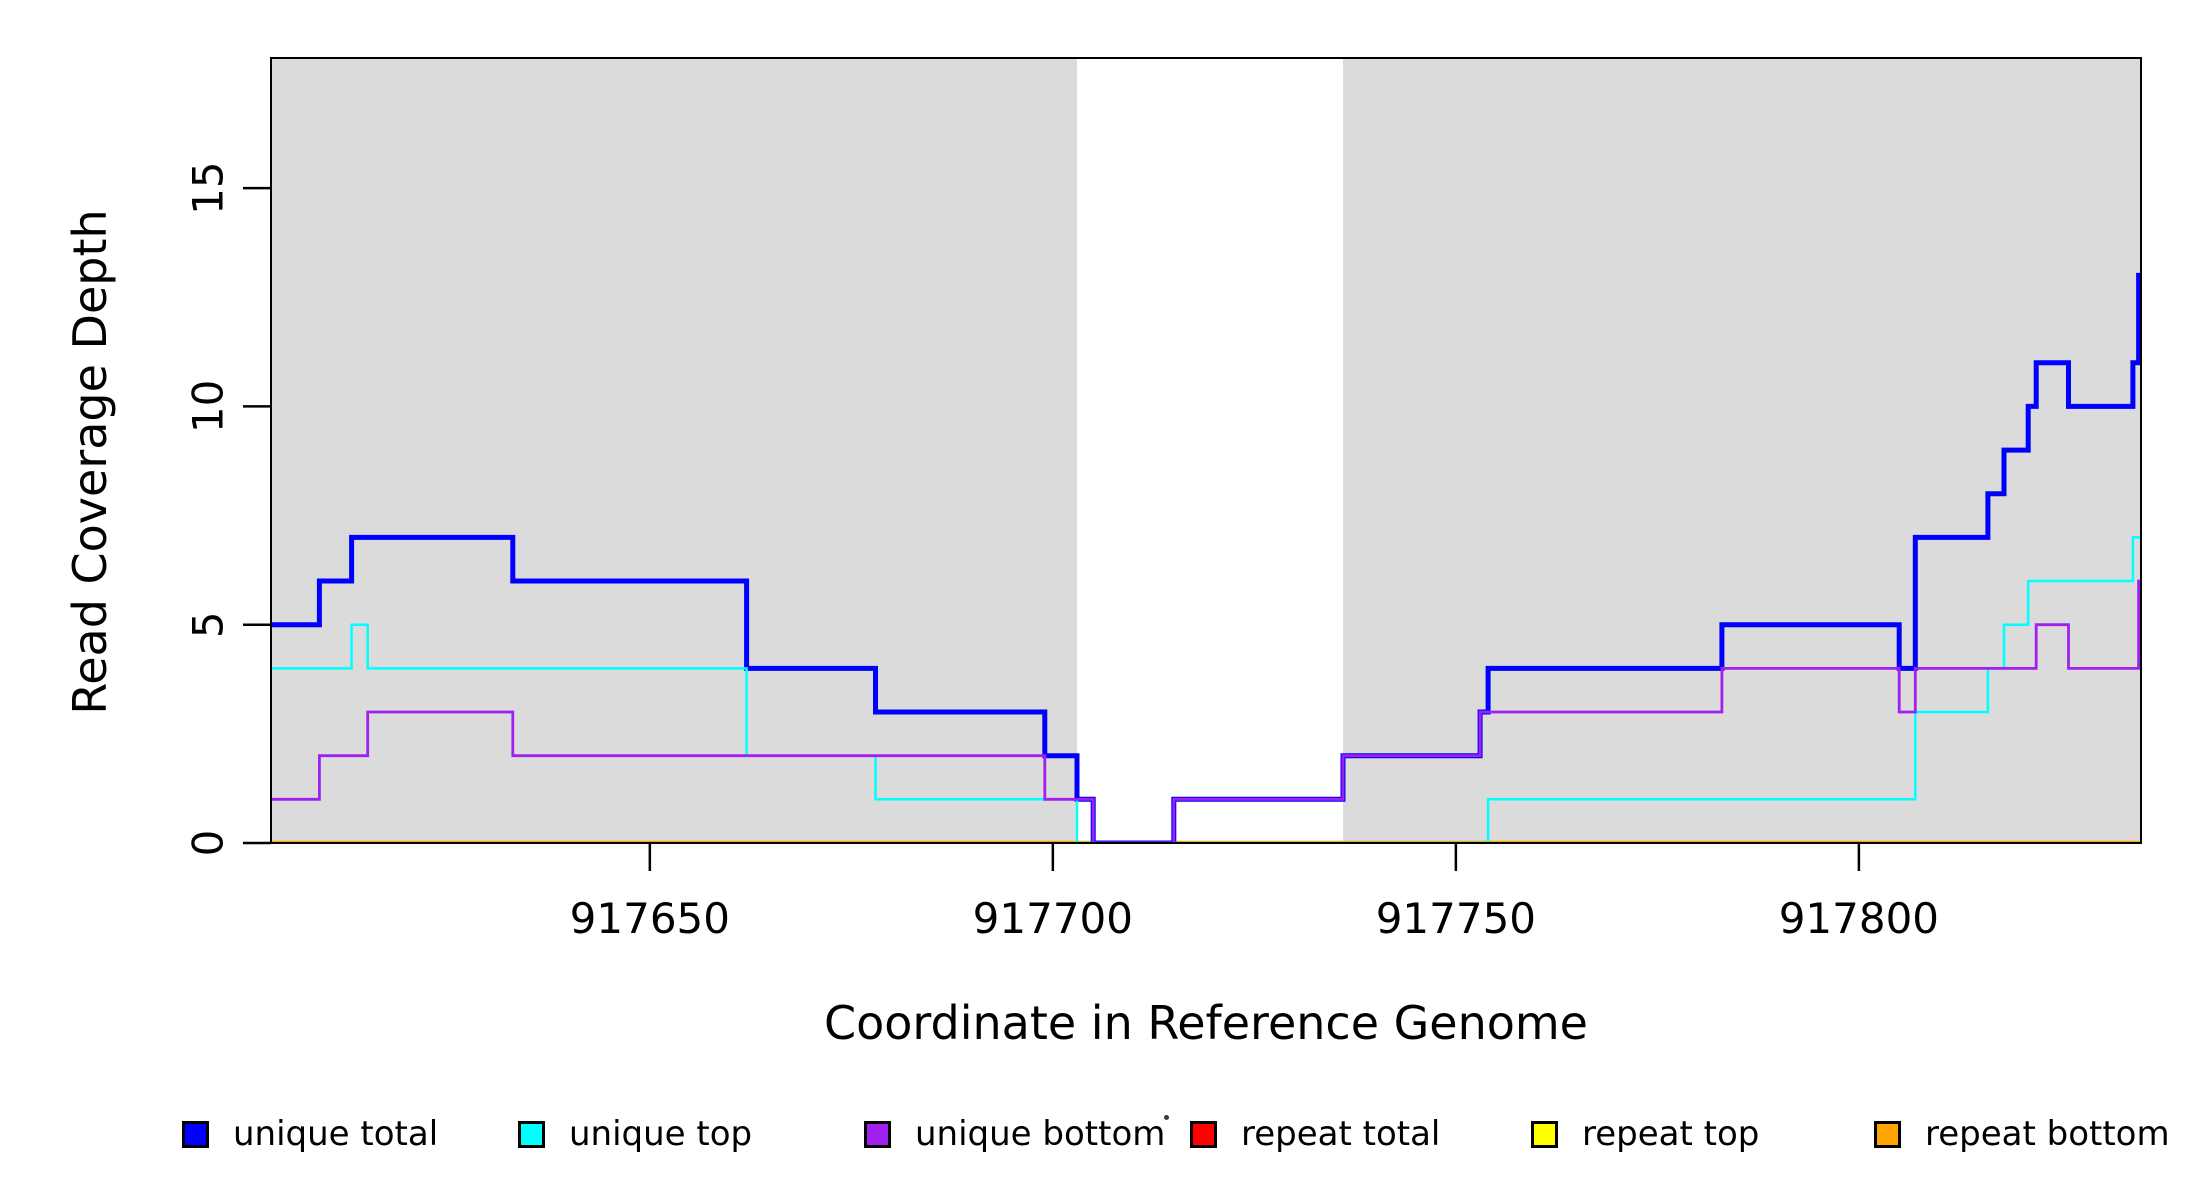 This screenshot has width=2200, height=1200. What do you see at coordinates (208, 187) in the screenshot?
I see `y-tick-label: 15` at bounding box center [208, 187].